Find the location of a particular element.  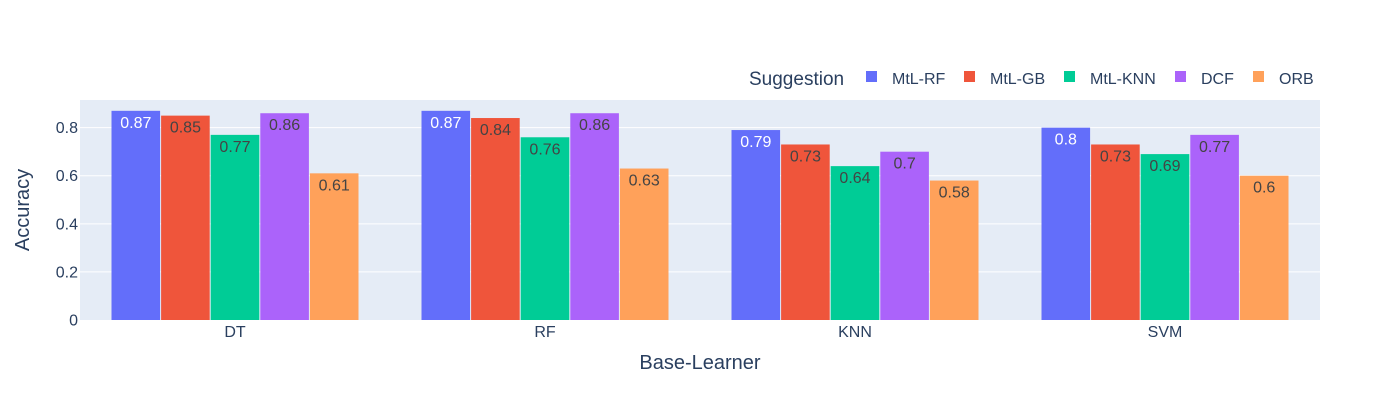

y-axis-ticks: 0 0.2 0.4 0.6 0.8 is located at coordinates (67, 224).